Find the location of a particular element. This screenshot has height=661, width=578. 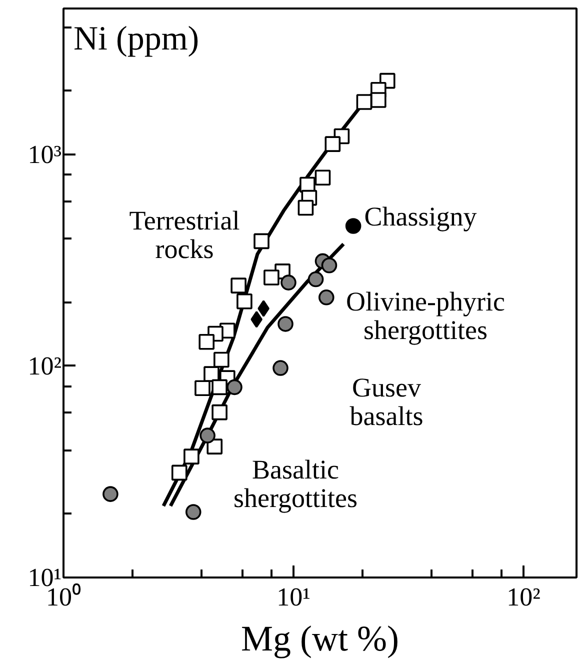

annotation: Terrestrial rocks is located at coordinates (184, 234).